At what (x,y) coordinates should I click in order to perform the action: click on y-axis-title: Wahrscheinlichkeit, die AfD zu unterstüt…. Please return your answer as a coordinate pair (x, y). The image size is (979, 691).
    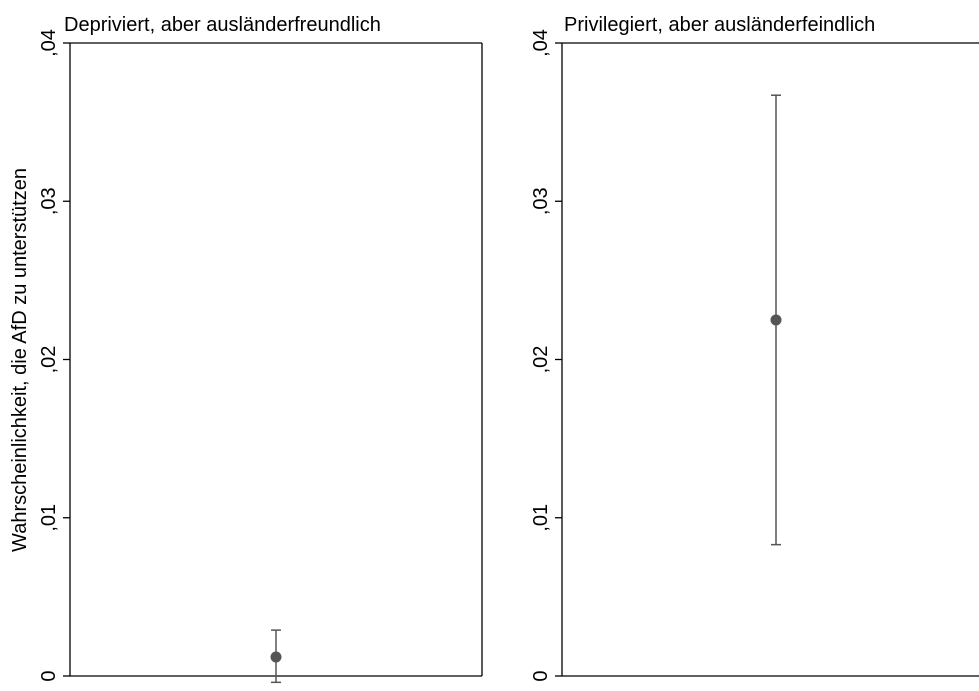
    Looking at the image, I should click on (20, 360).